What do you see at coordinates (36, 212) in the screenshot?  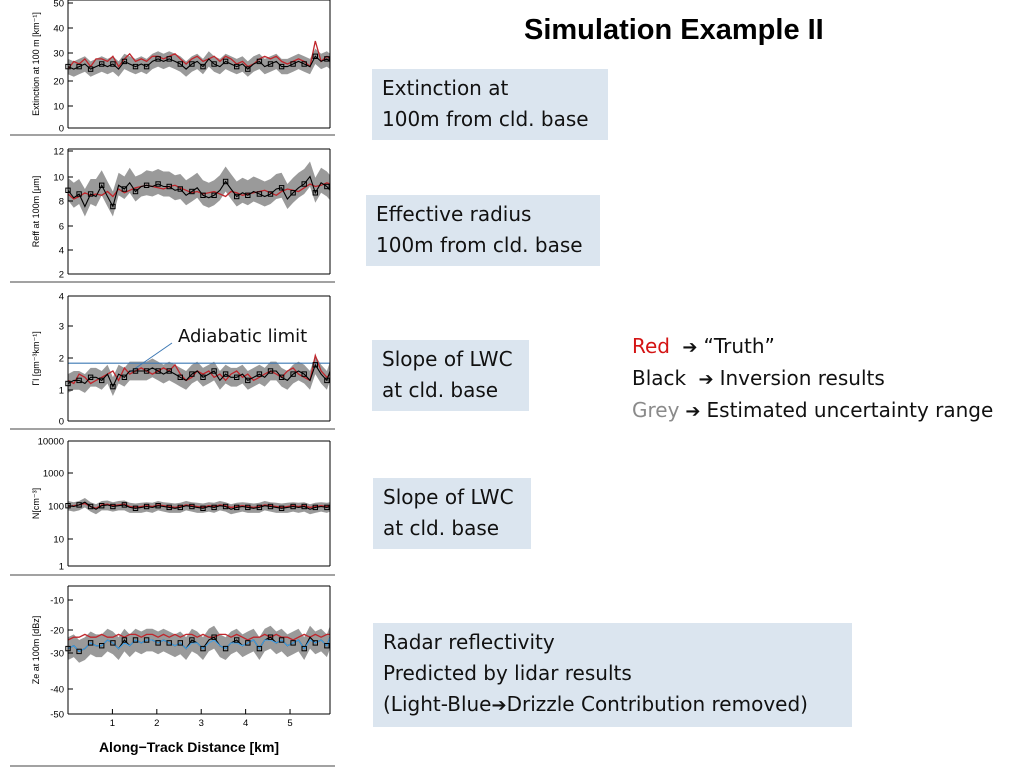 I see `y-axis-label: Reff at 100m [μm]` at bounding box center [36, 212].